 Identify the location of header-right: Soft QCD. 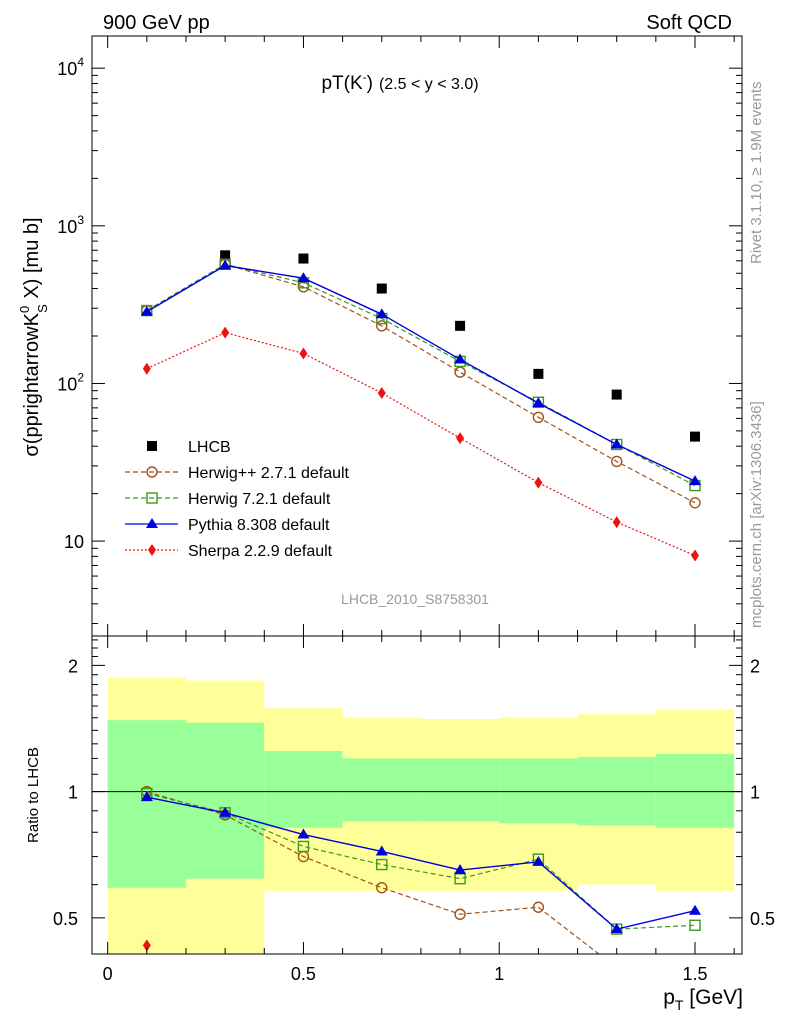
(689, 23).